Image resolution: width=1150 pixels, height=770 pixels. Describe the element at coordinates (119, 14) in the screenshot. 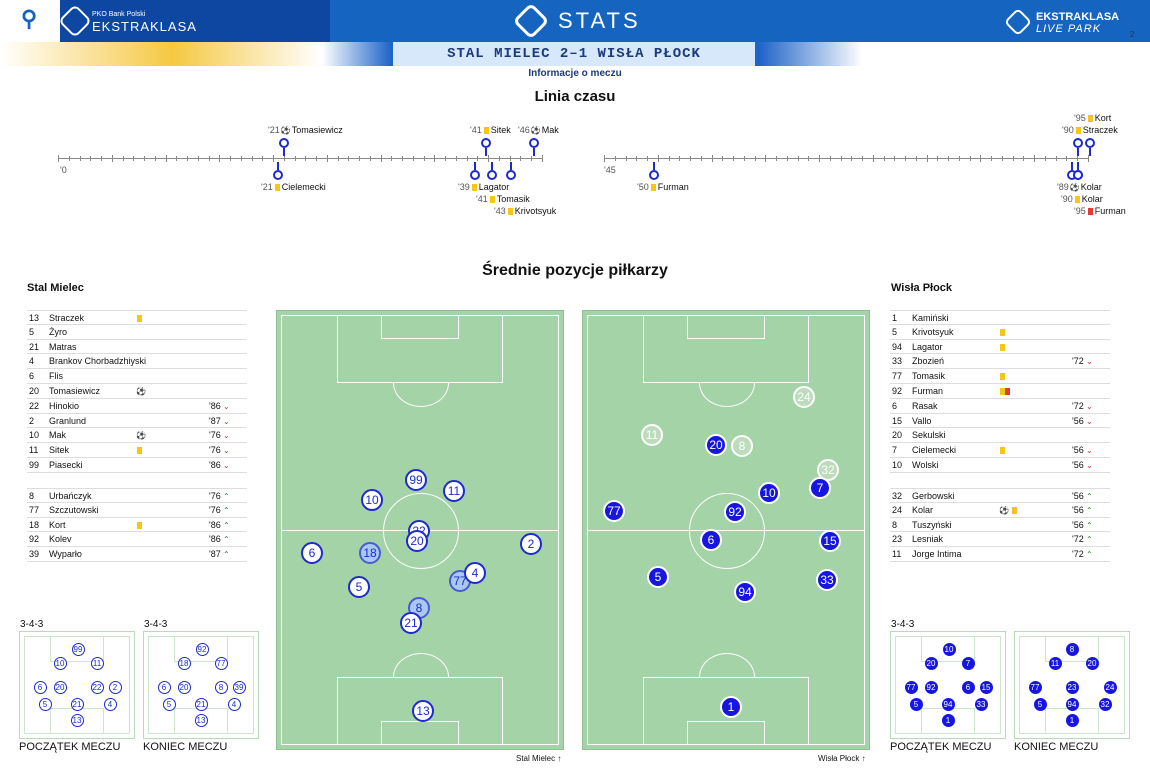

I see `bank-name: PKO Bank Polski` at that location.